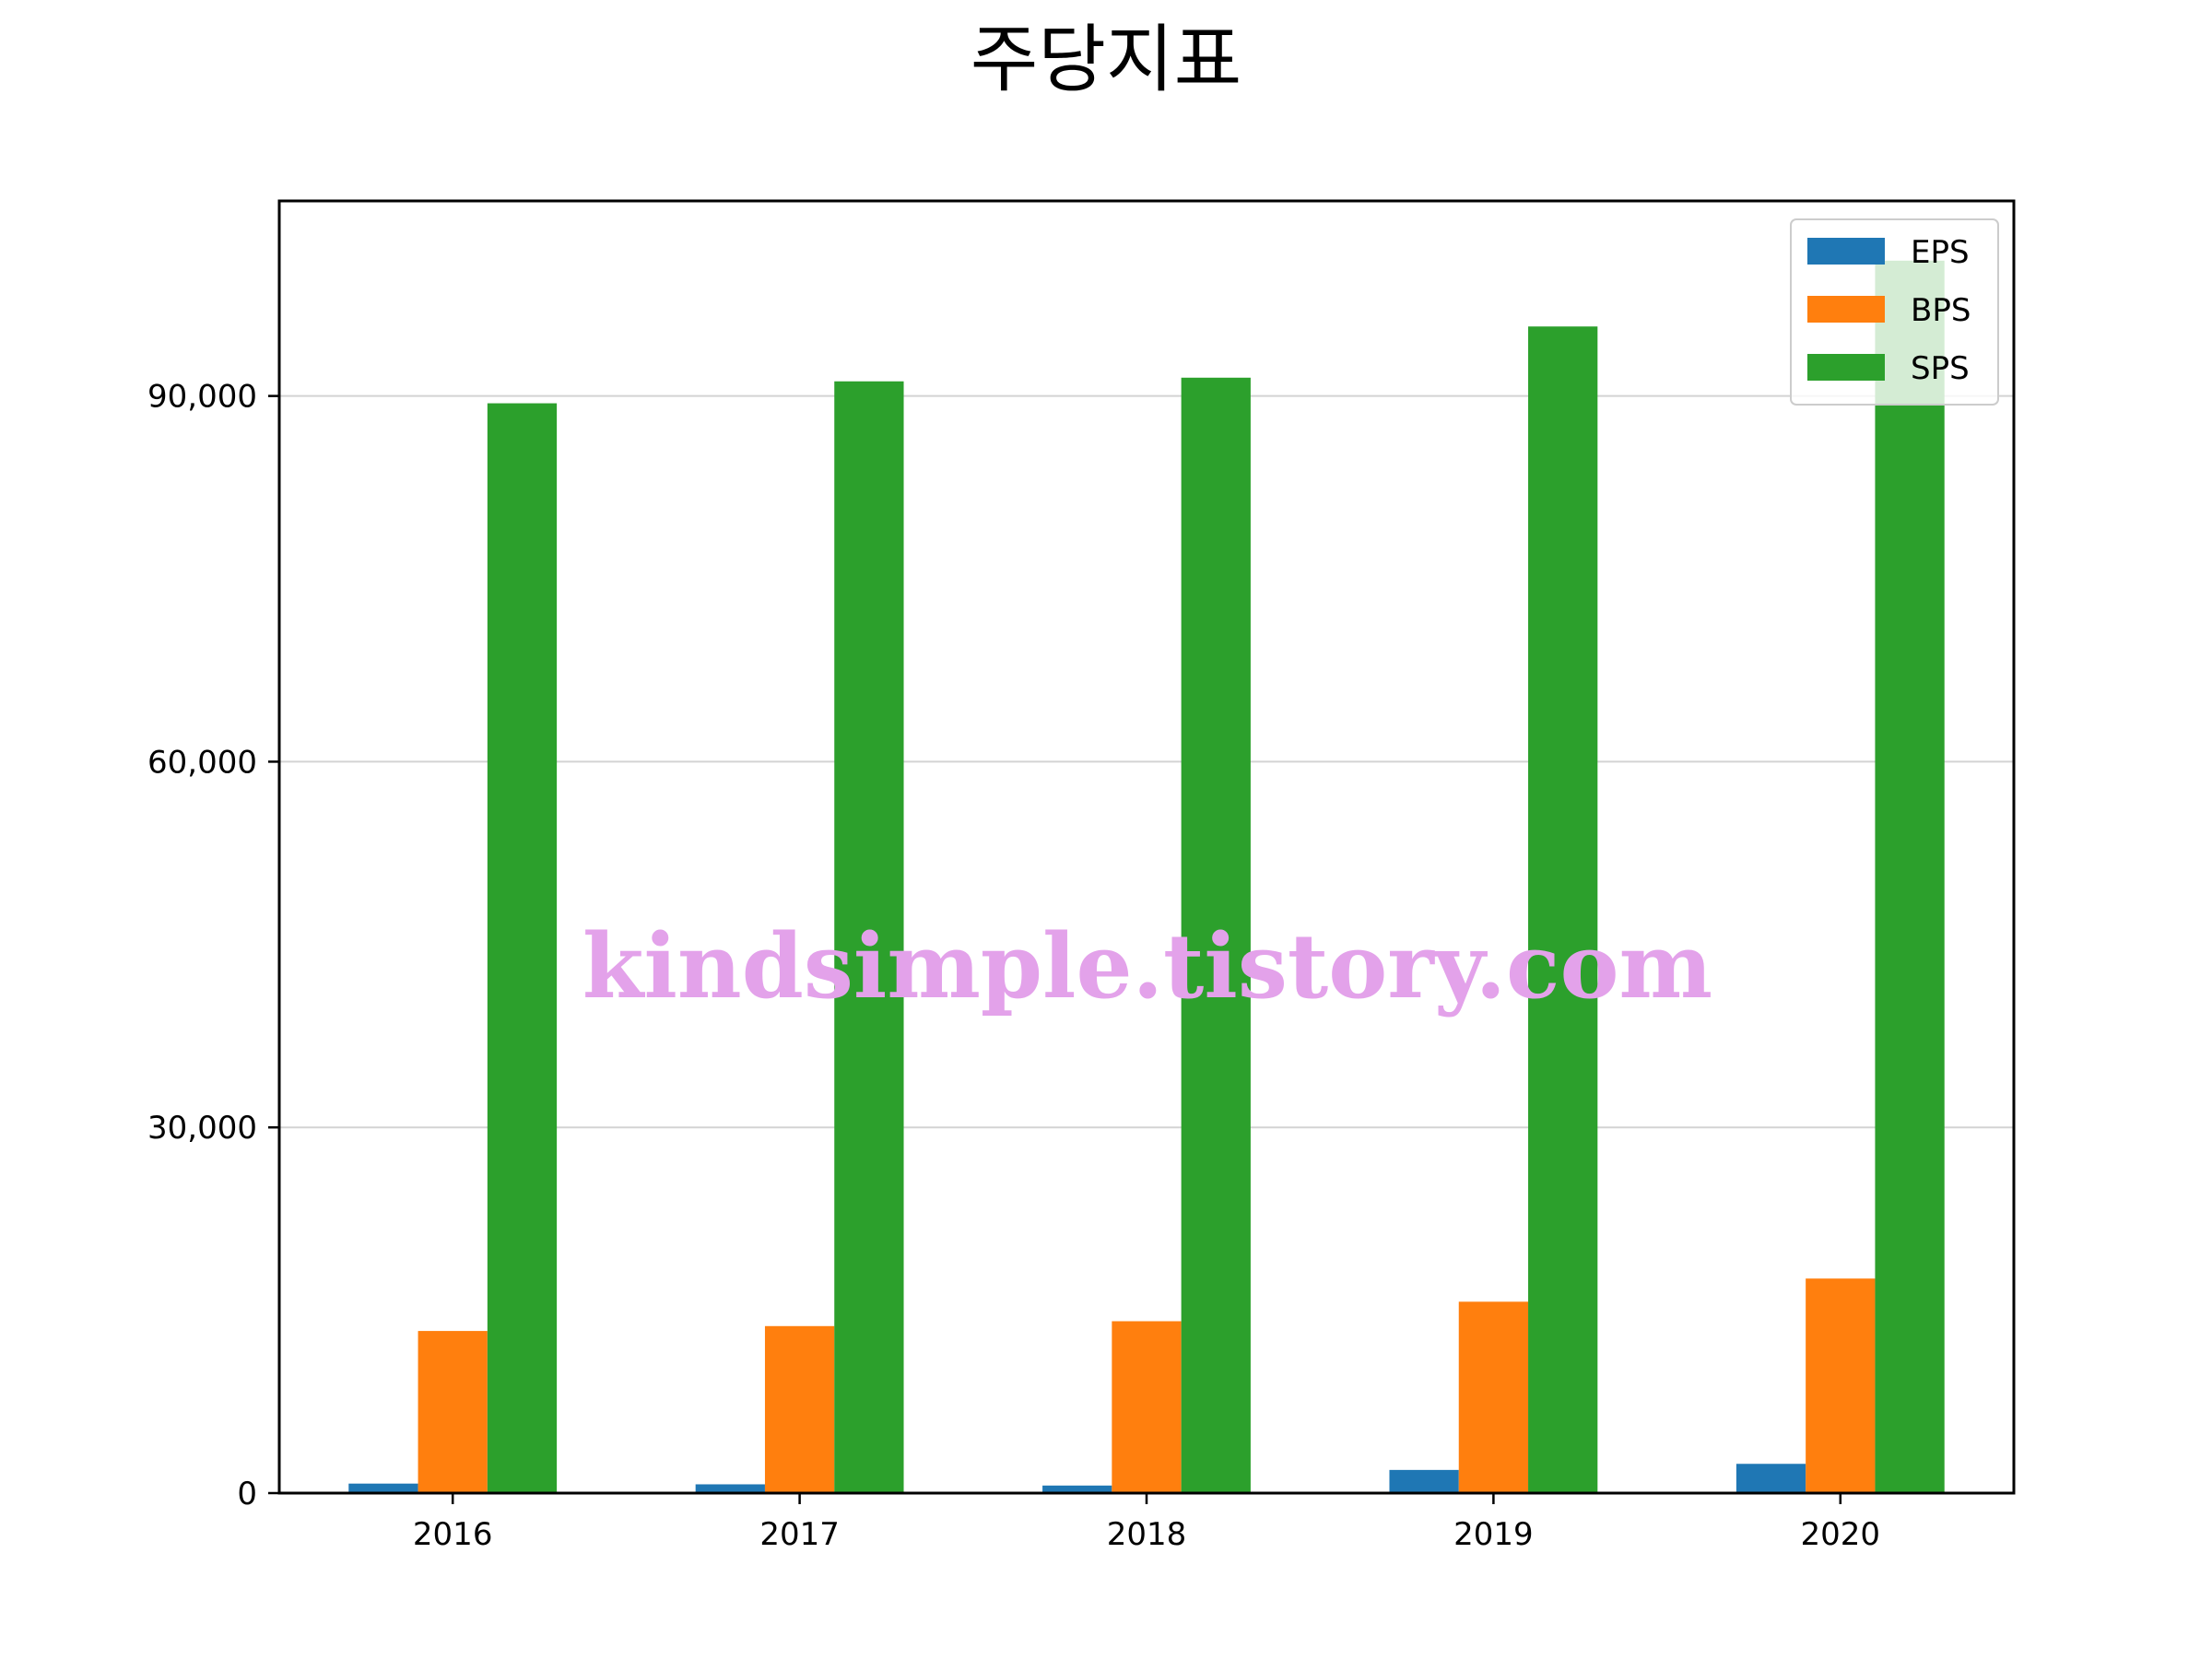  Describe the element at coordinates (202, 397) in the screenshot. I see `y-tick-label: 90,000` at that location.